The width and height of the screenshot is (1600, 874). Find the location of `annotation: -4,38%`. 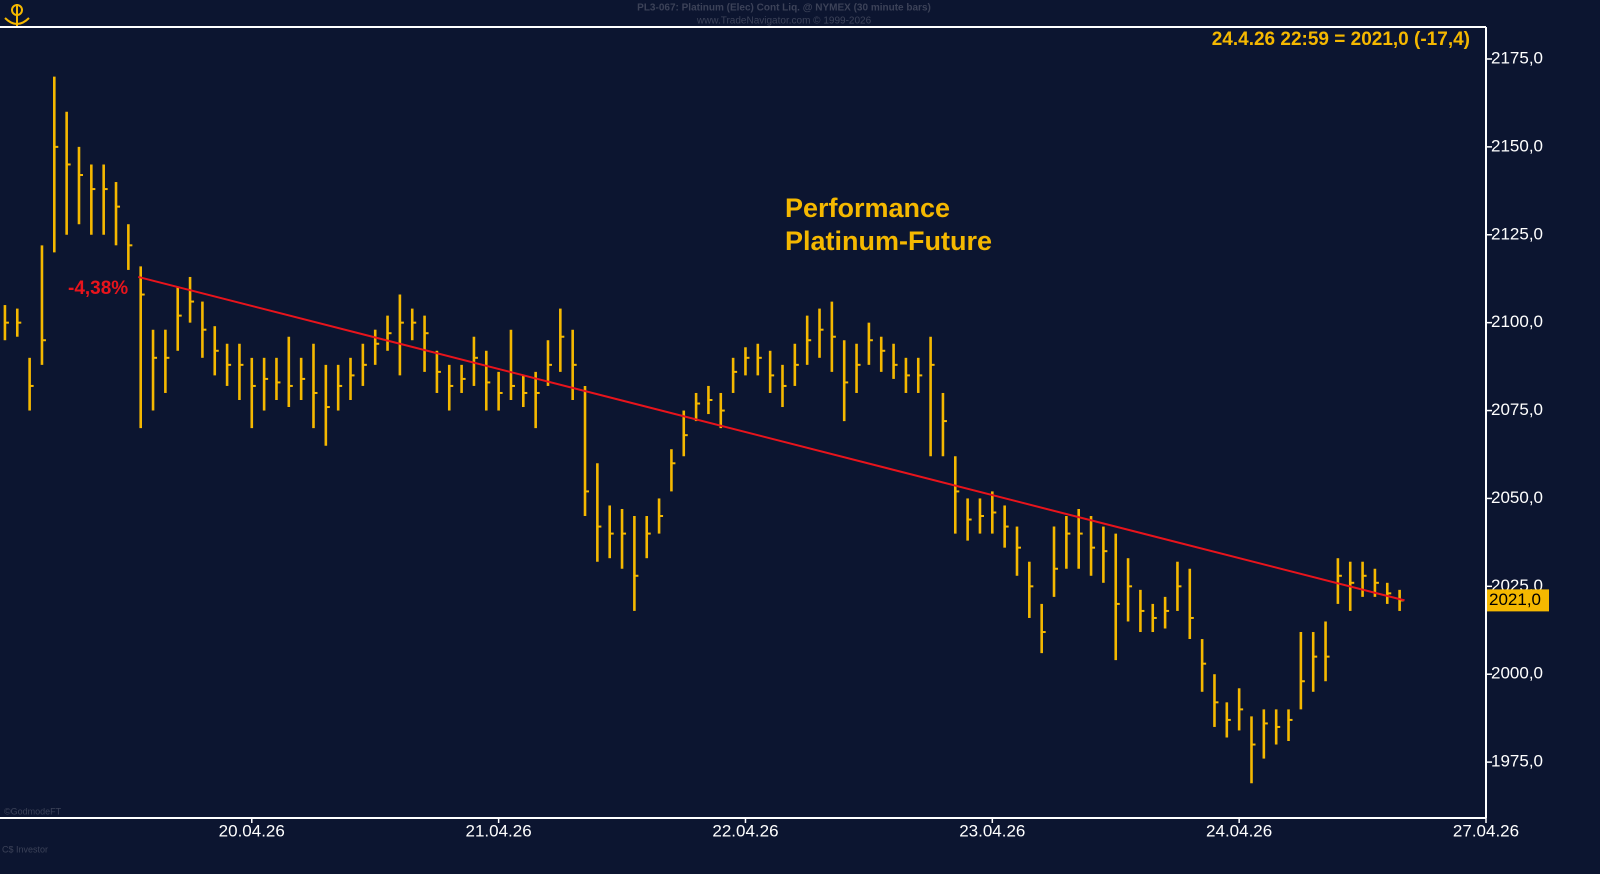

annotation: -4,38% is located at coordinates (98, 288).